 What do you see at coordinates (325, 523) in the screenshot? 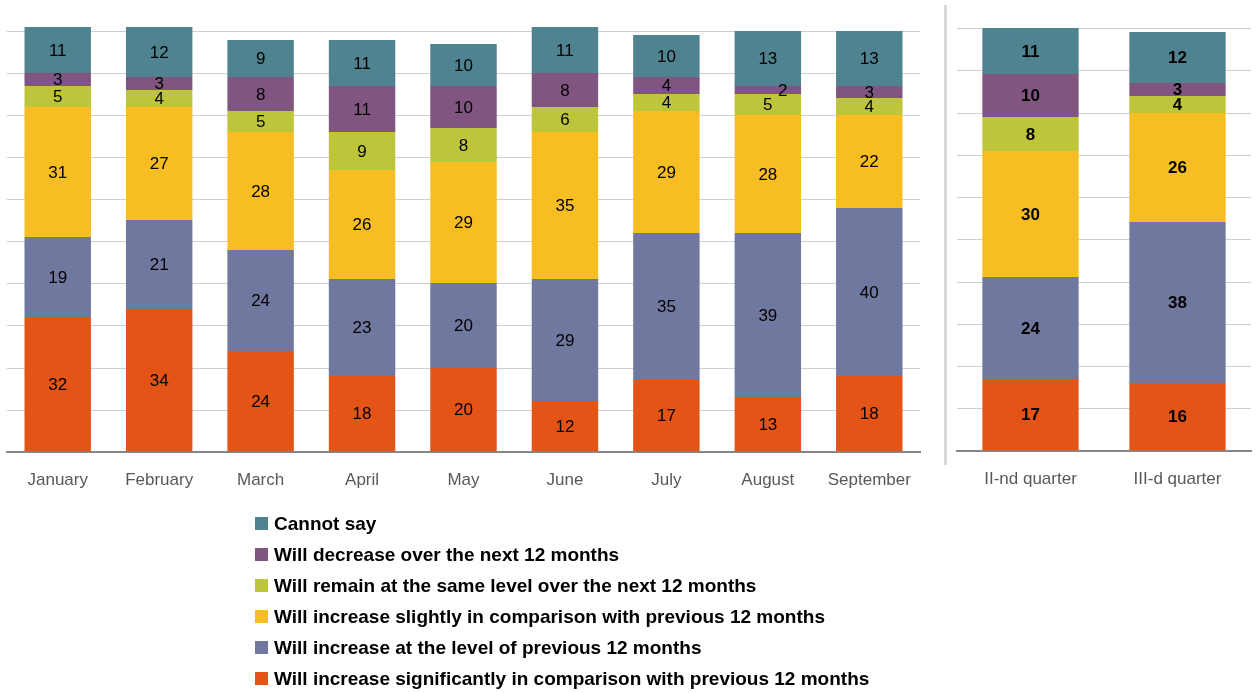
I see `legend-label: Cannot say` at bounding box center [325, 523].